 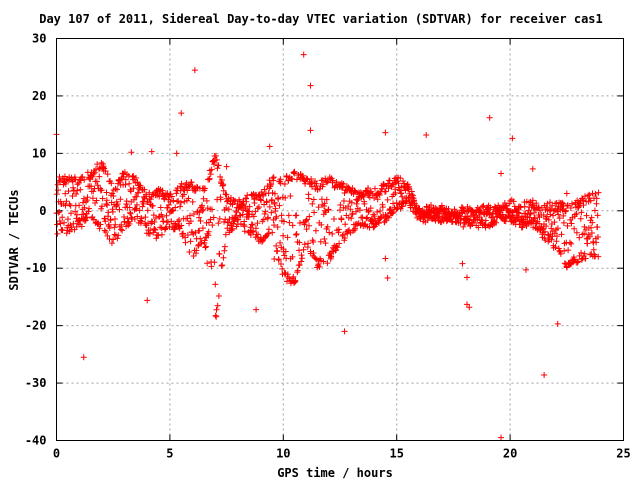 I want to click on x-tick-label: 15, so click(x=396, y=454).